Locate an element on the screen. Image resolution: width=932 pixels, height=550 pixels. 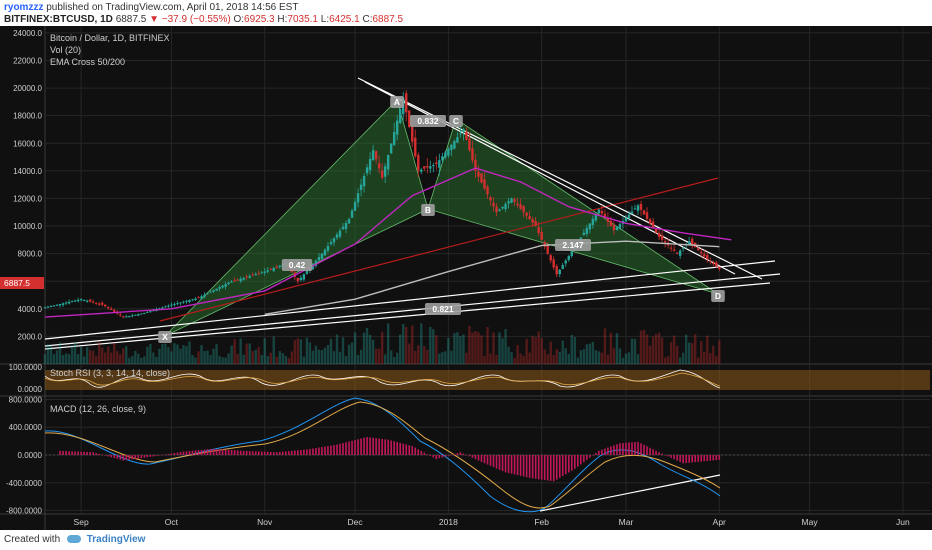
created-with-text: Created with is located at coordinates (32, 539).